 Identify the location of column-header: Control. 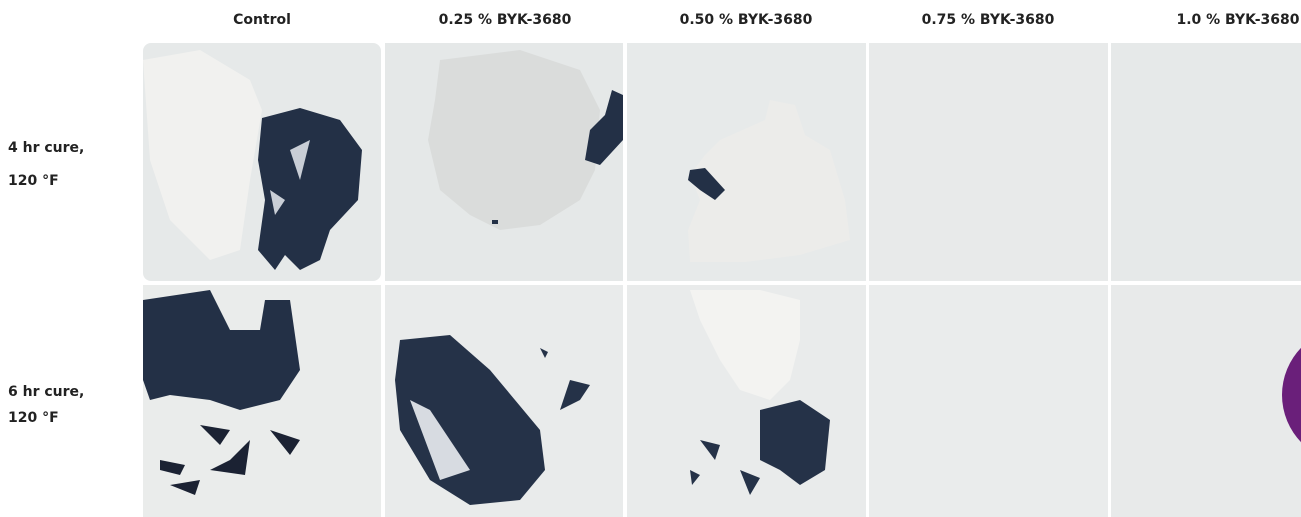
(262, 20).